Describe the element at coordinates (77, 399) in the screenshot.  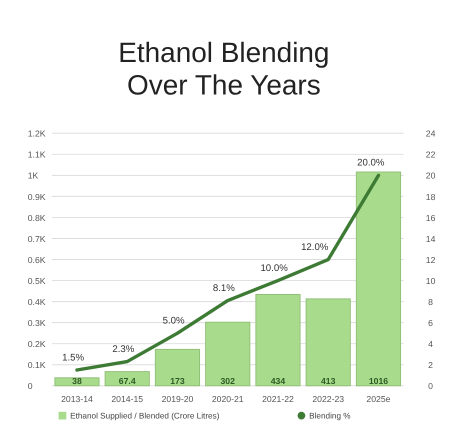
I see `x-tick-label: 2013-14` at that location.